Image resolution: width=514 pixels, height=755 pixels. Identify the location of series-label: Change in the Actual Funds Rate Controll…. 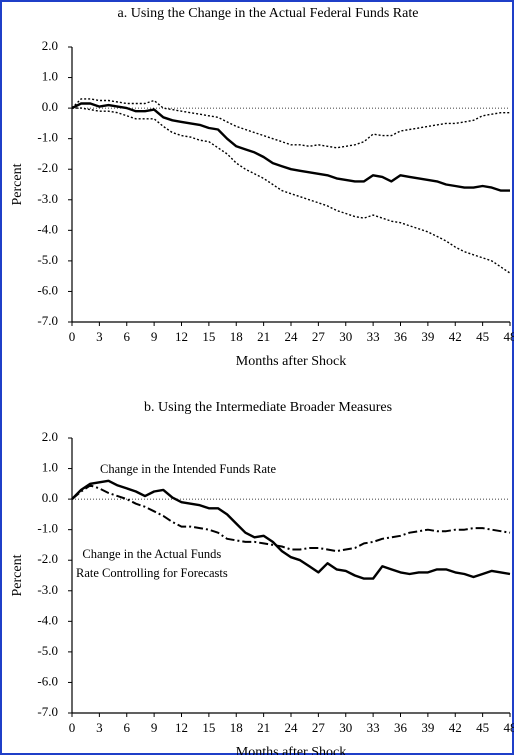
(152, 563).